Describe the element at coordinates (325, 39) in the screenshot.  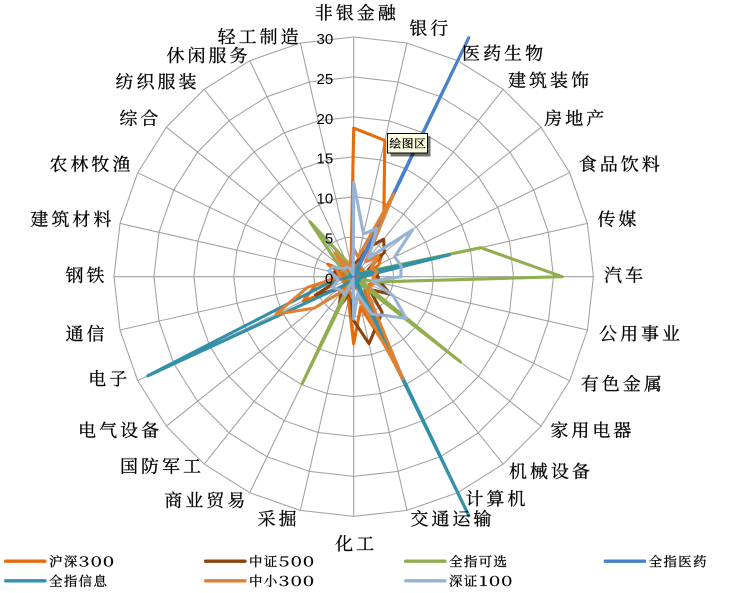
I see `svg-text: 30` at that location.